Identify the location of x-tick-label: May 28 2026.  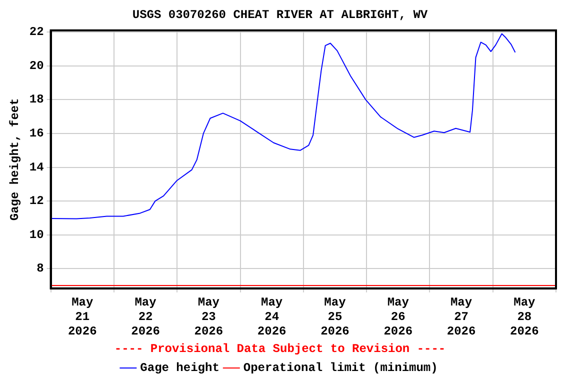
(524, 317).